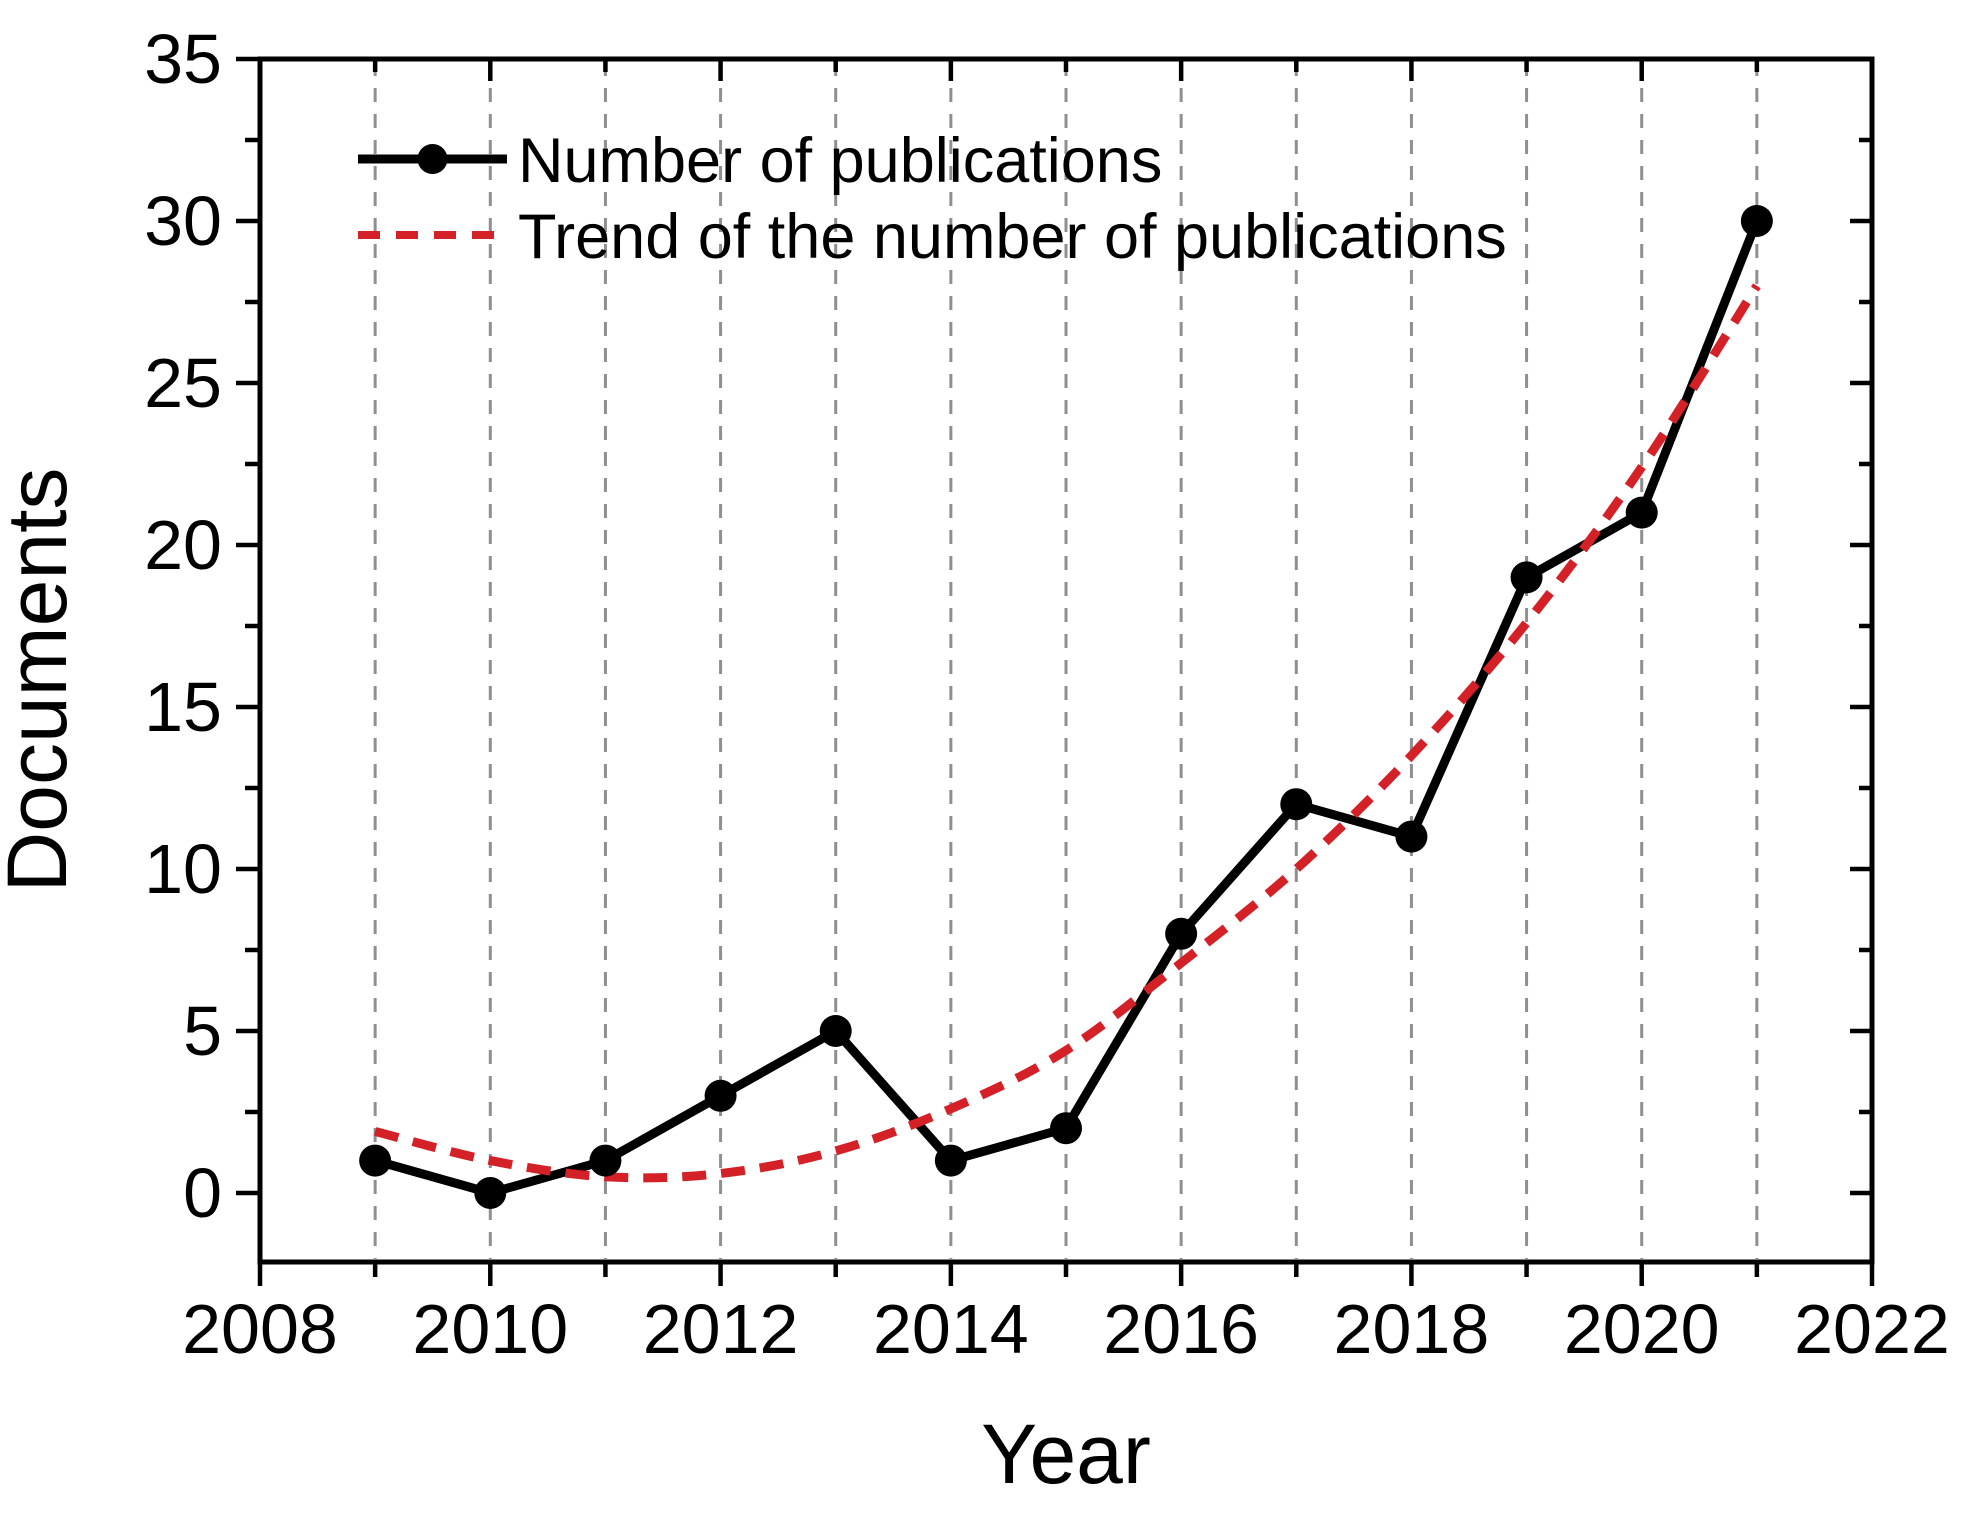 The image size is (1965, 1519). I want to click on y-tick-label: 10, so click(183, 869).